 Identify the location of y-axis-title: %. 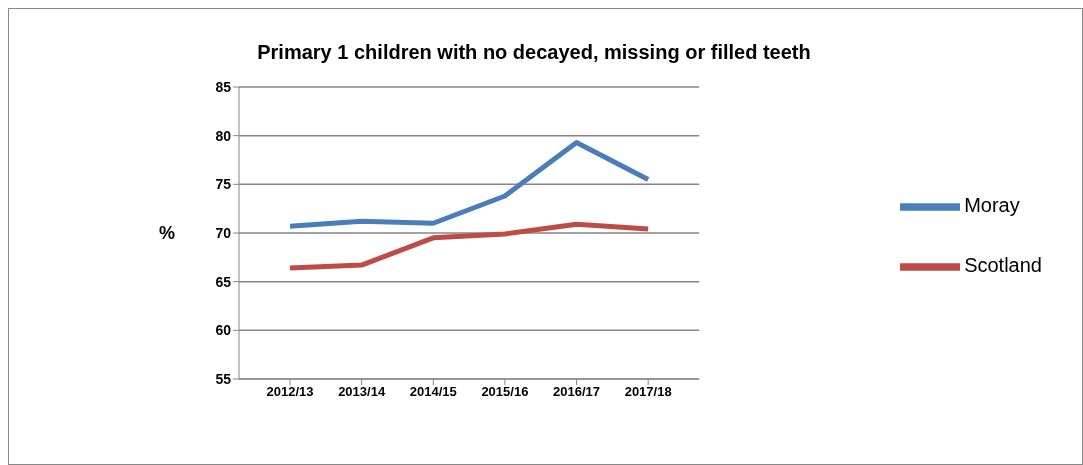
(167, 233).